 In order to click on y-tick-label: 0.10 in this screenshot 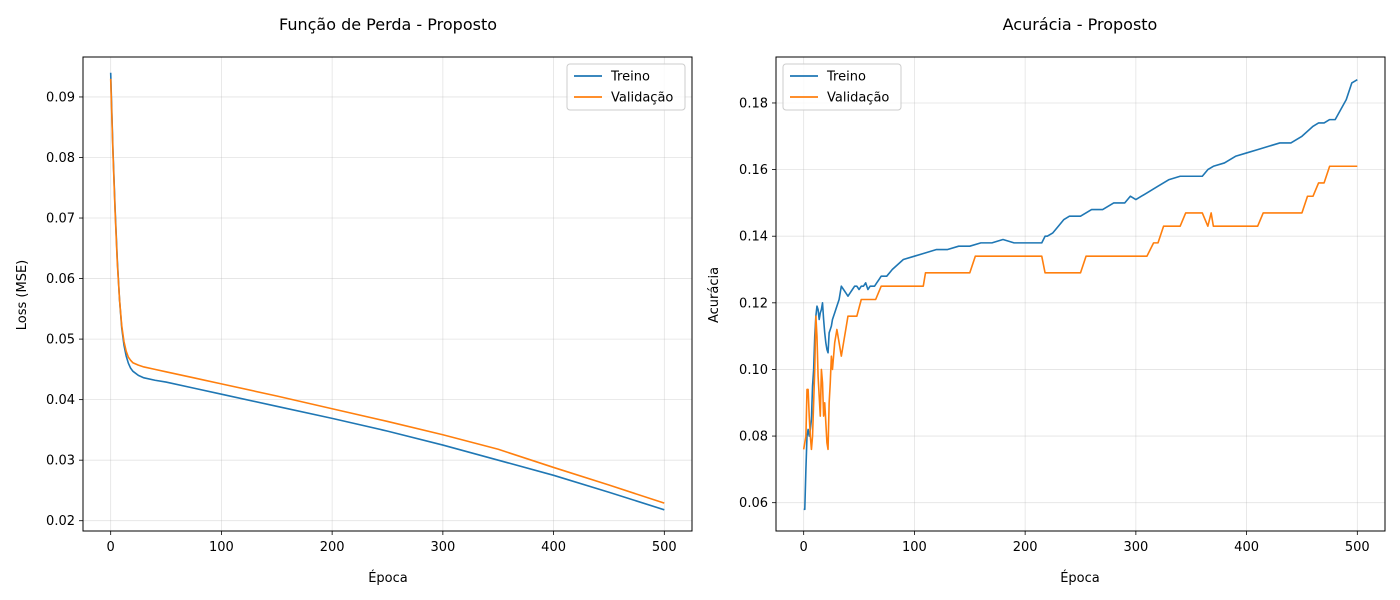, I will do `click(753, 370)`.